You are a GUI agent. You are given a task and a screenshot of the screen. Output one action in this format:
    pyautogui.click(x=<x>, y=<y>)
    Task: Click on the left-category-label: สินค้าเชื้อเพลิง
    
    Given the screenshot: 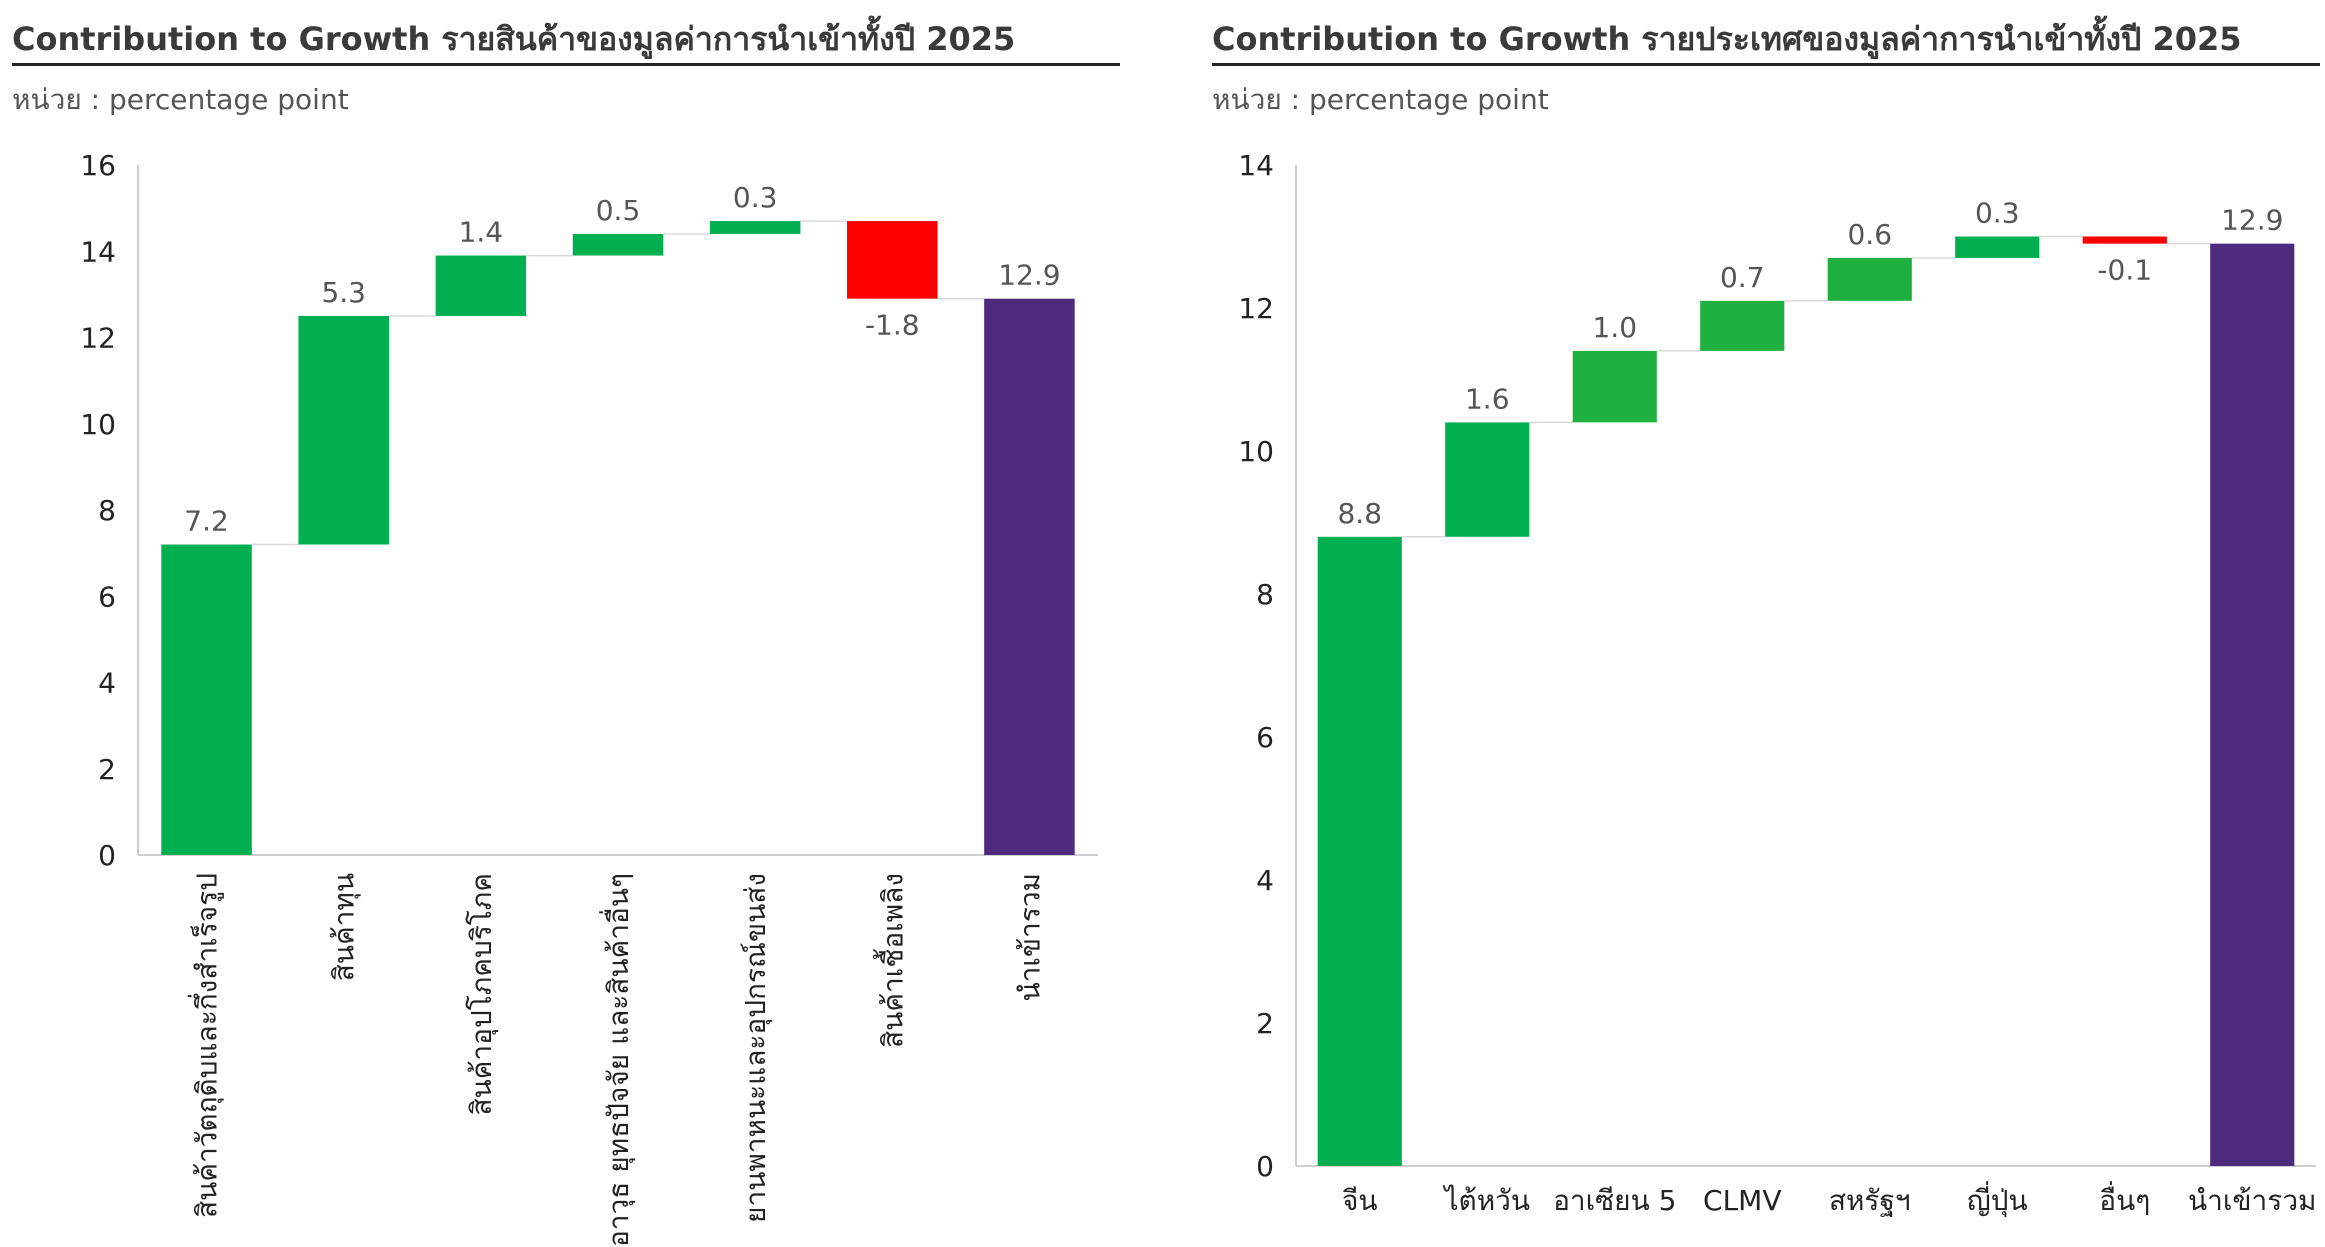 What is the action you would take?
    pyautogui.click(x=890, y=960)
    